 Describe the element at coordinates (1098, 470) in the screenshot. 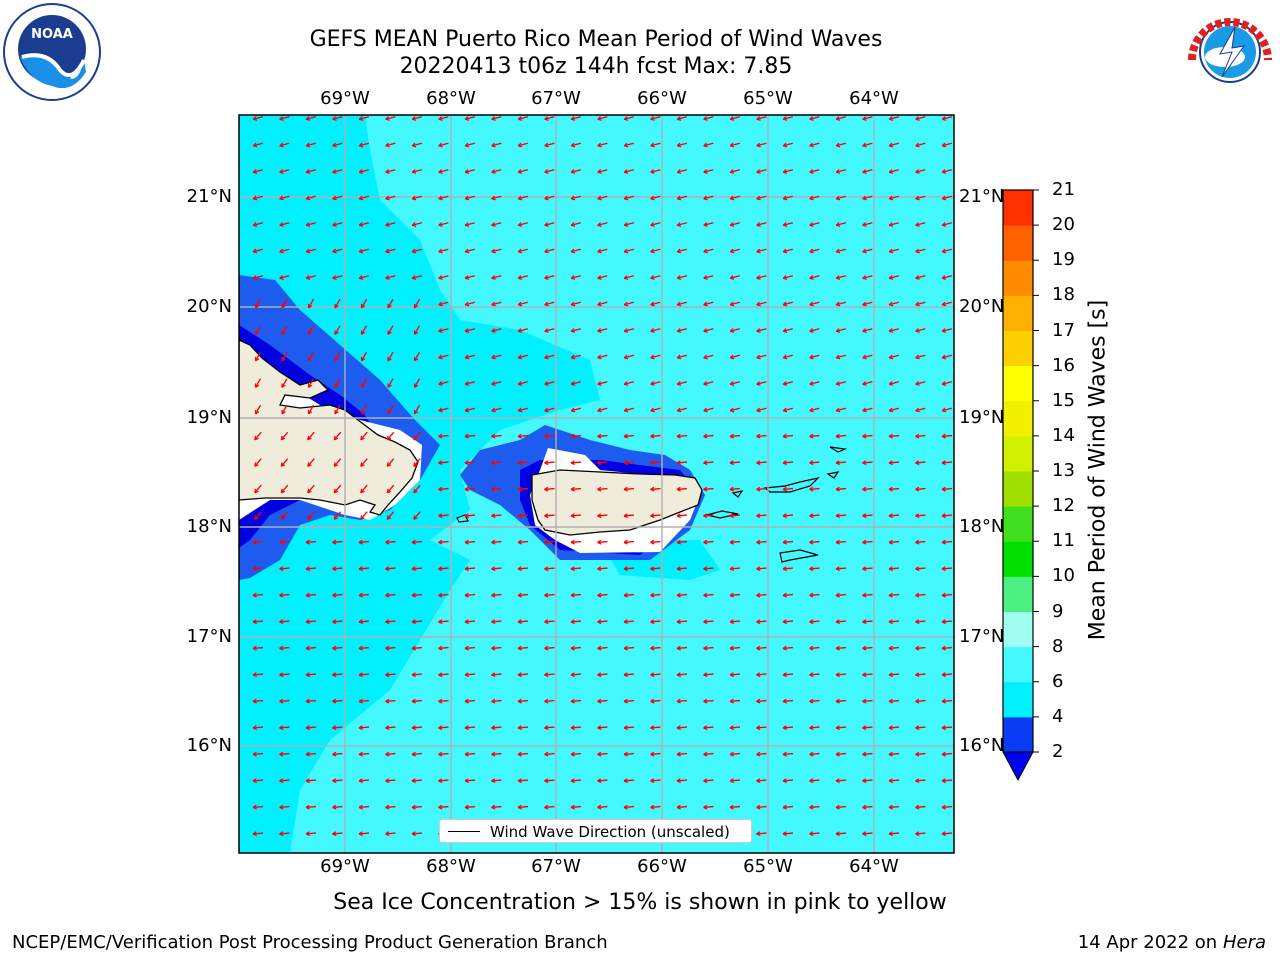

I see `colorbar-label: Mean Period of Wind Waves [s]` at that location.